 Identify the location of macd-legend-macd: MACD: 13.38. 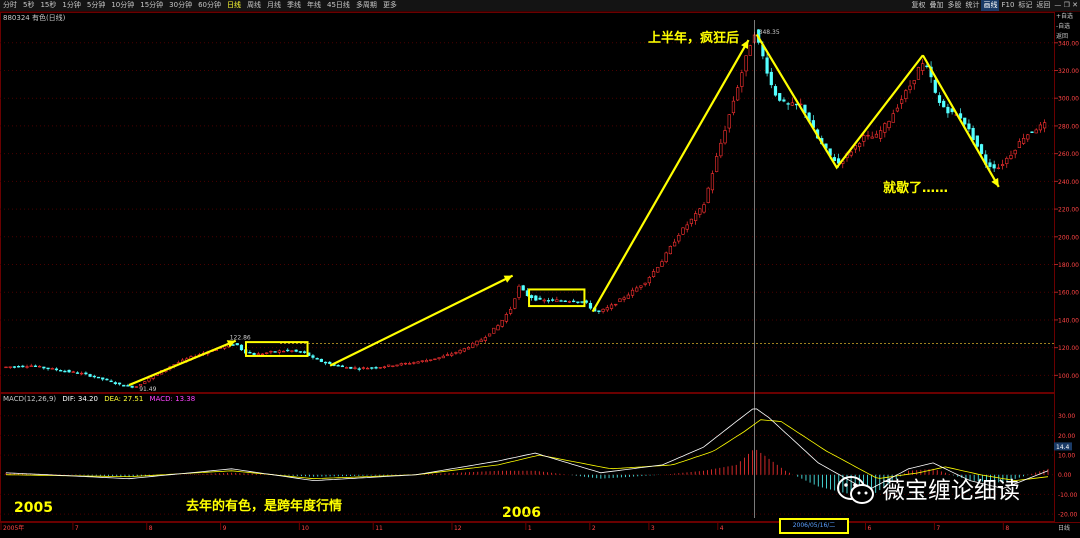
(172, 399).